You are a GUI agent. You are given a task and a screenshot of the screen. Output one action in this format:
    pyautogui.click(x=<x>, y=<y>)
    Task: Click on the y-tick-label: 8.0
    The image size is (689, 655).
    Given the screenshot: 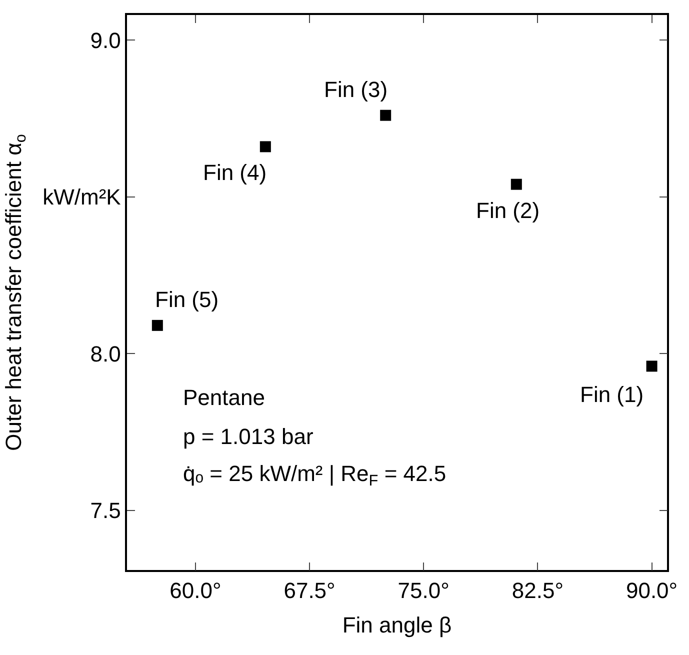 What is the action you would take?
    pyautogui.click(x=105, y=353)
    